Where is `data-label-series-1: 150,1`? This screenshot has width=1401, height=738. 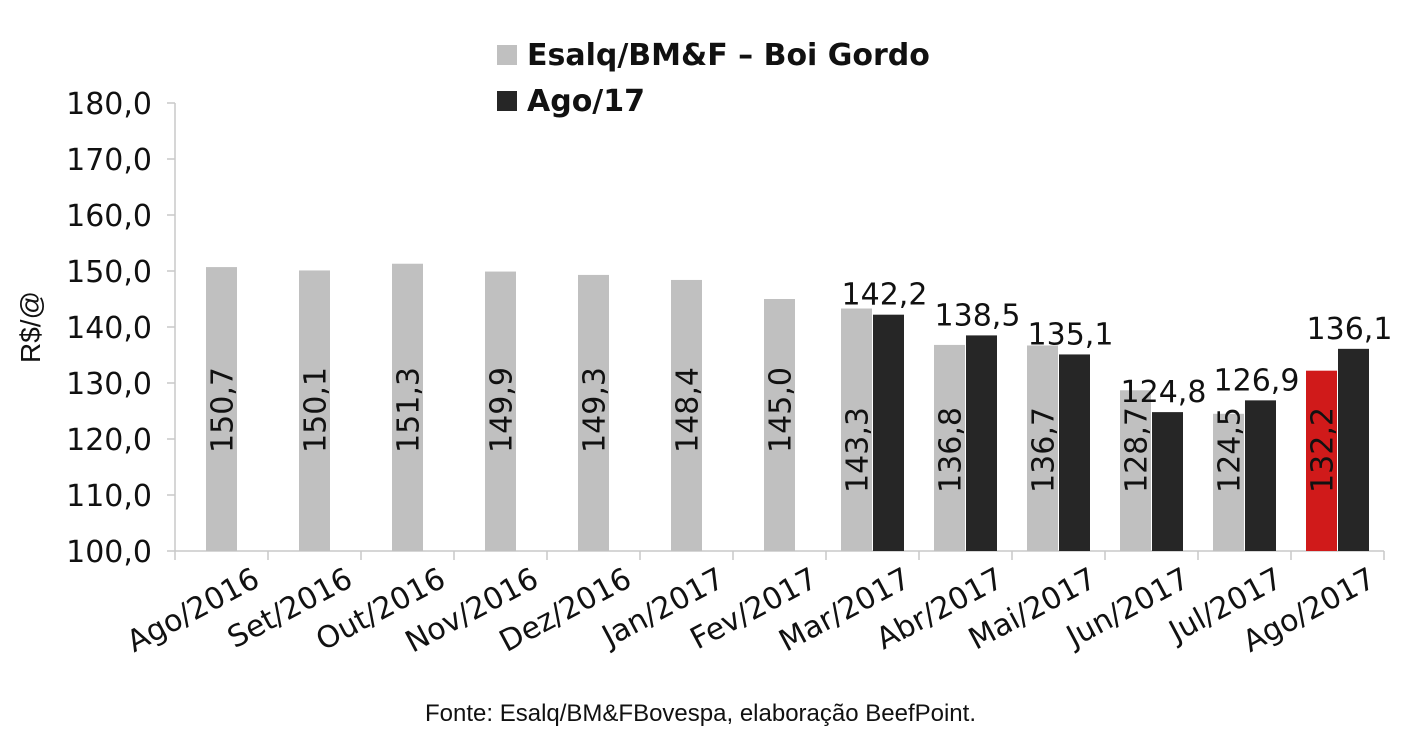
data-label-series-1: 150,1 is located at coordinates (316, 410).